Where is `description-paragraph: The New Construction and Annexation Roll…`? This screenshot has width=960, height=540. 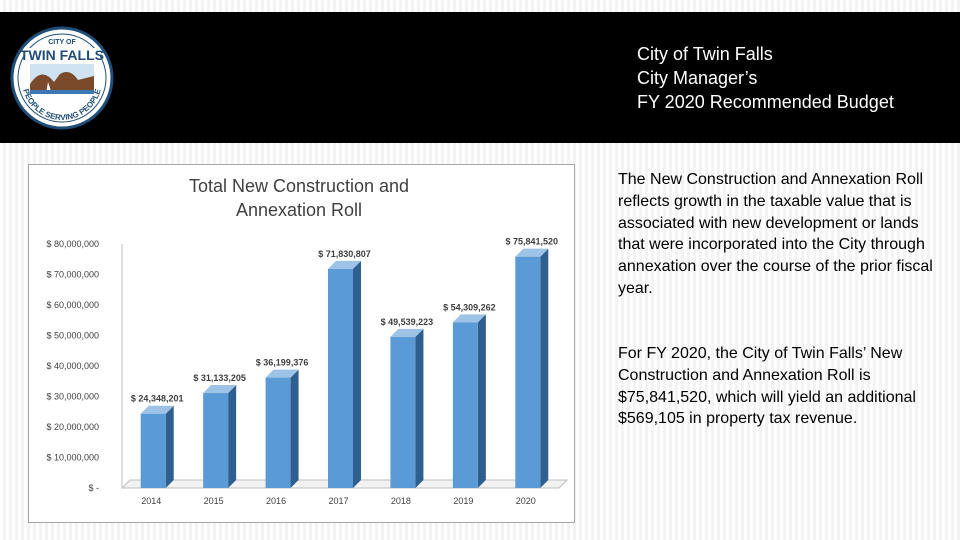 description-paragraph: The New Construction and Annexation Roll… is located at coordinates (775, 234).